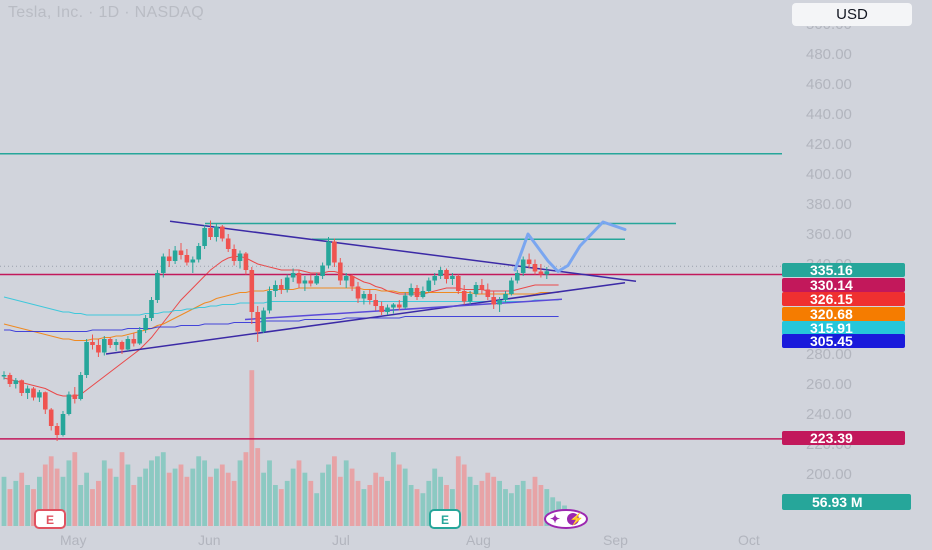 This screenshot has width=932, height=550. Describe the element at coordinates (829, 414) in the screenshot. I see `y-tick-label: 240.00` at that location.